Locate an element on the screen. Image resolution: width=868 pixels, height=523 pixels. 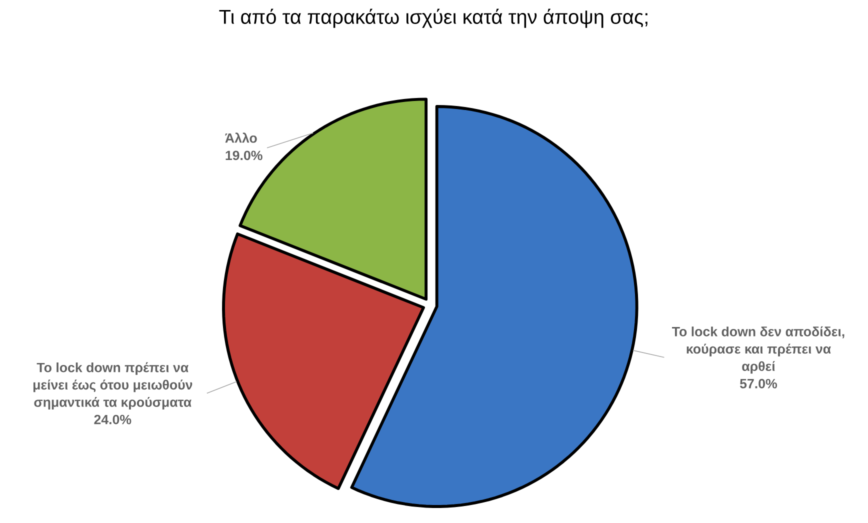
slice-label: To lock down πρέπει να μείνει έως ότου μειωθούν σημαντικά τα κρούσματα is located at coordinates (112, 386).